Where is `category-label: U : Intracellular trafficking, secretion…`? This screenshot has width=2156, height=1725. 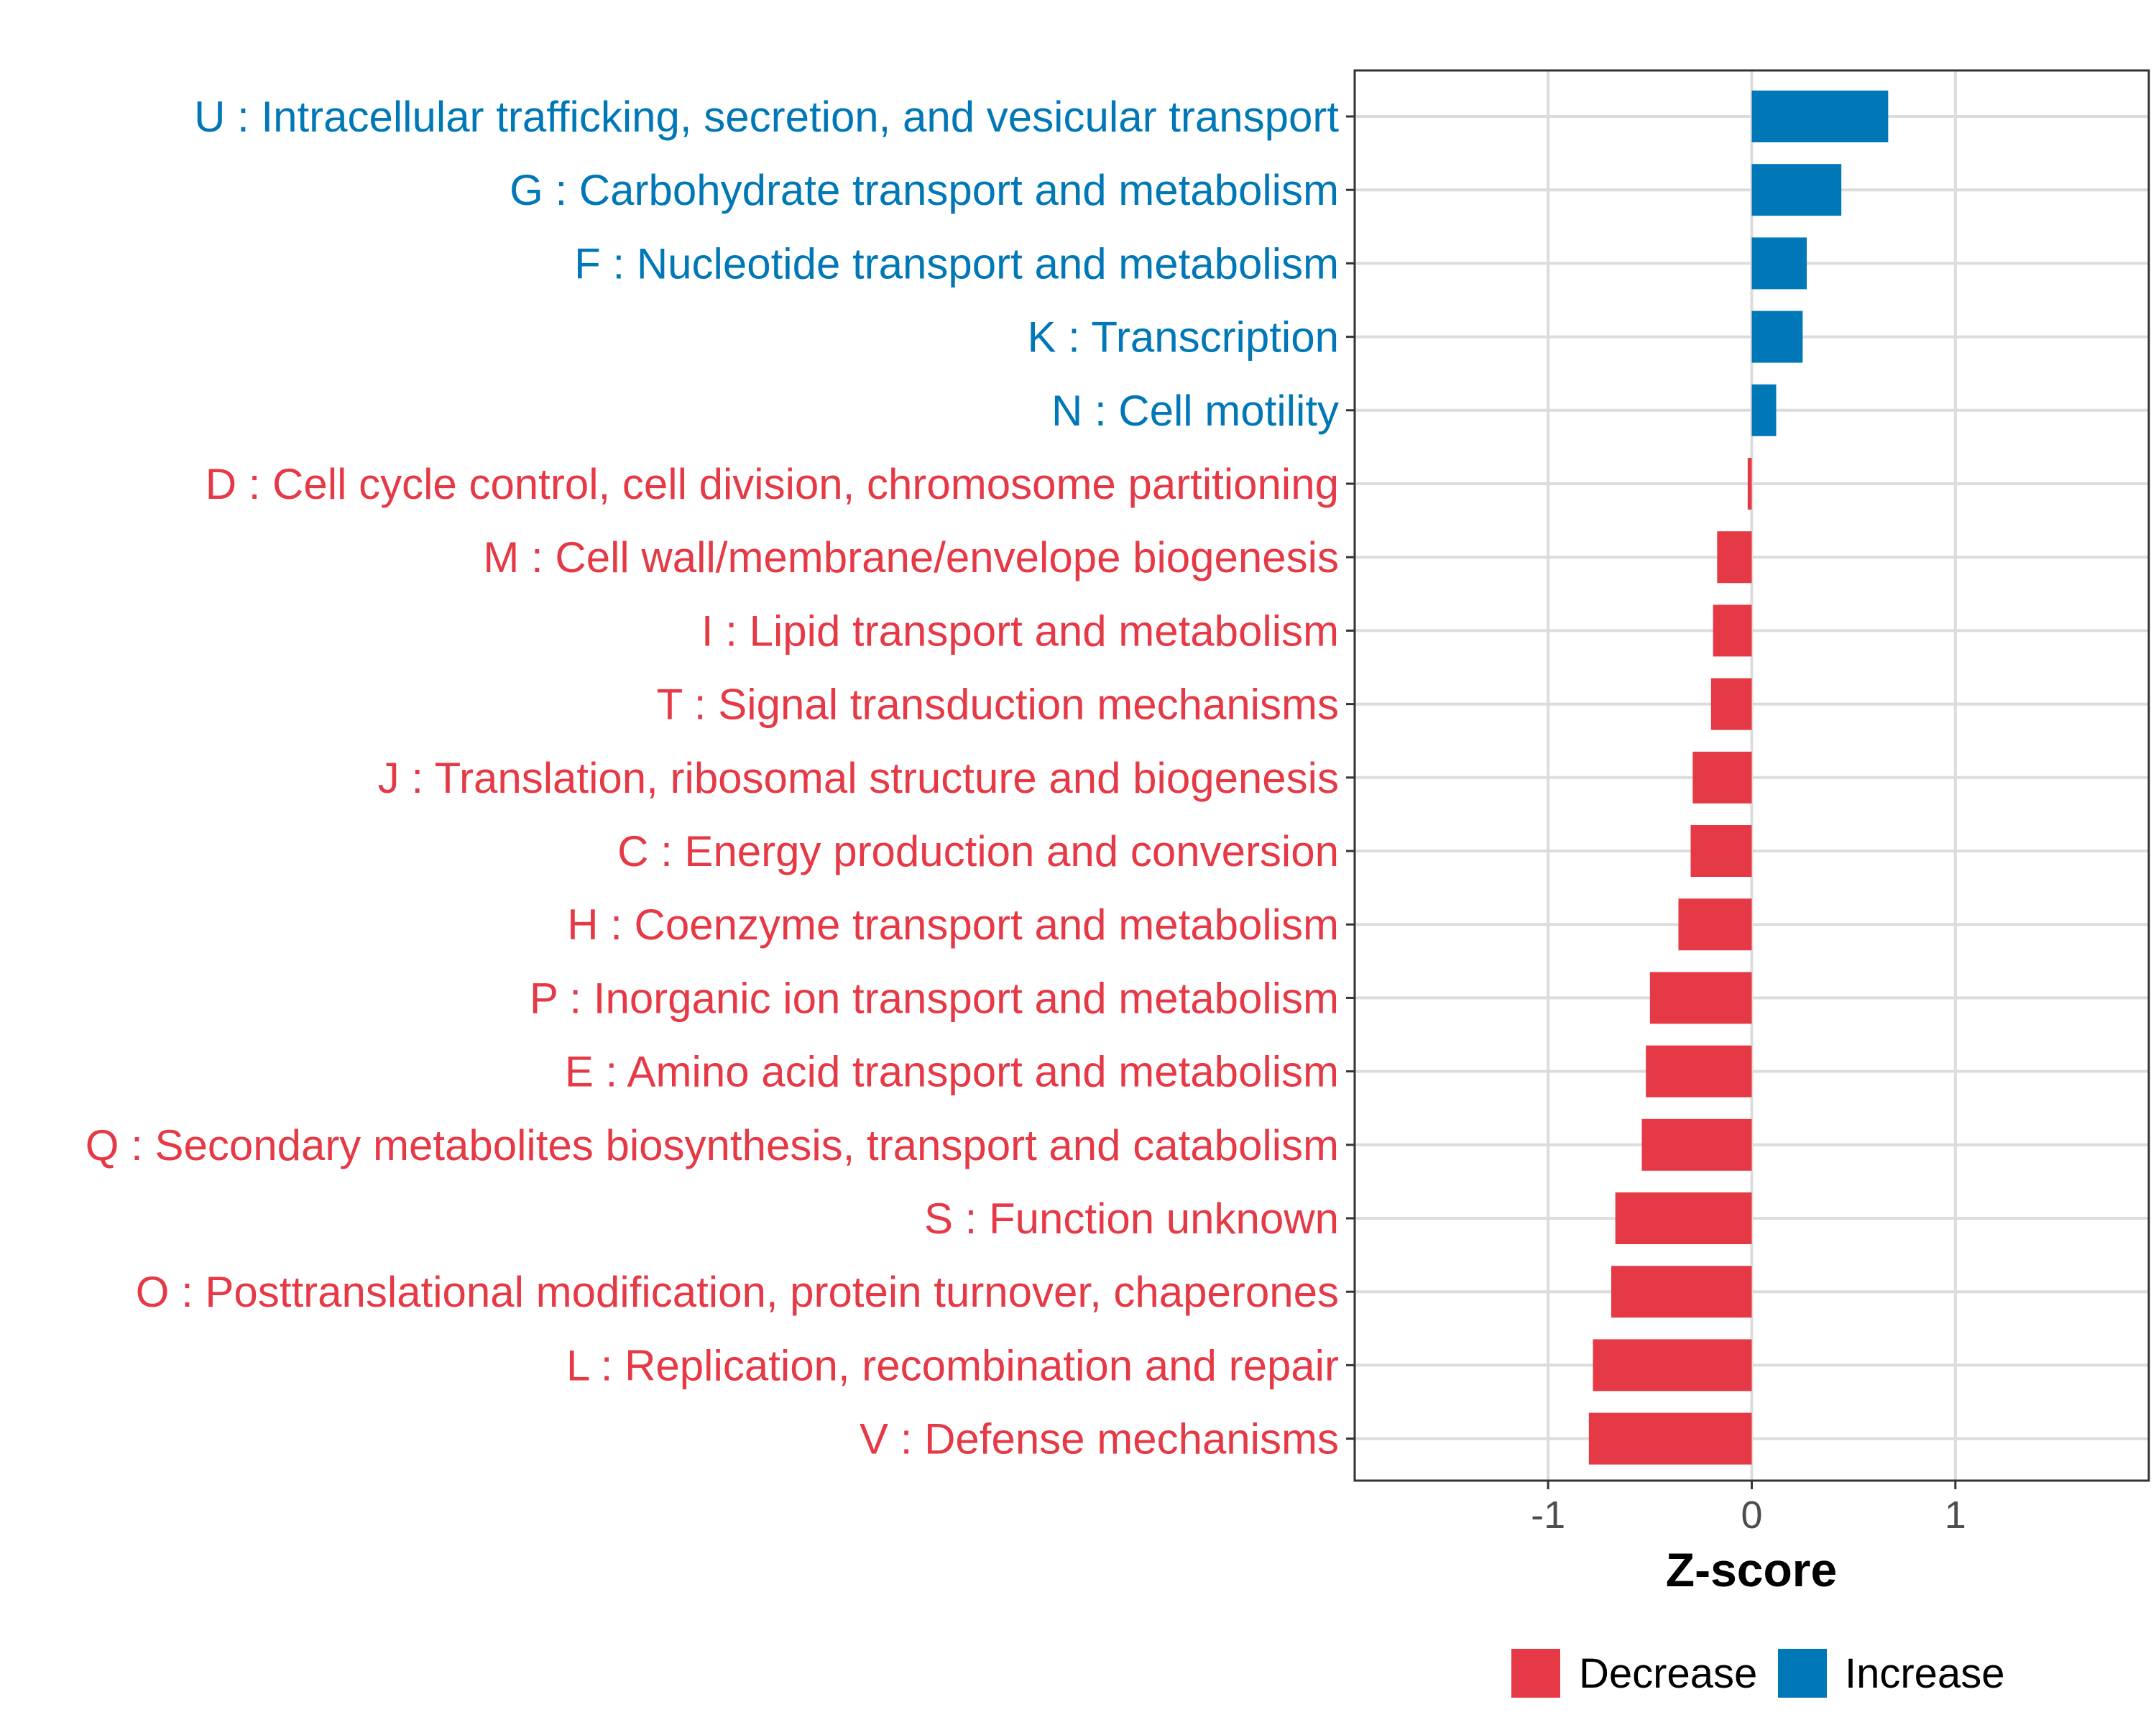
category-label: U : Intracellular trafficking, secretion… is located at coordinates (767, 117).